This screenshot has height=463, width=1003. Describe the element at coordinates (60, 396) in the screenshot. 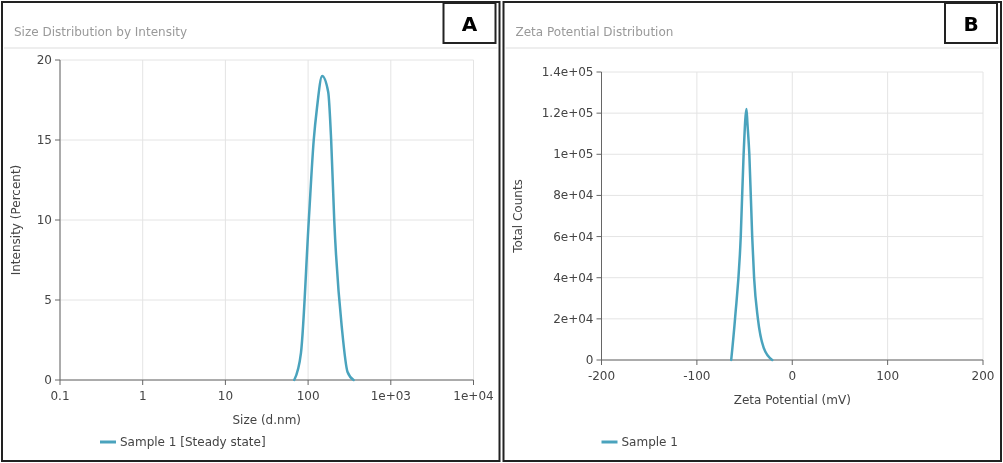

I see `x-tick-label: 0.1` at that location.